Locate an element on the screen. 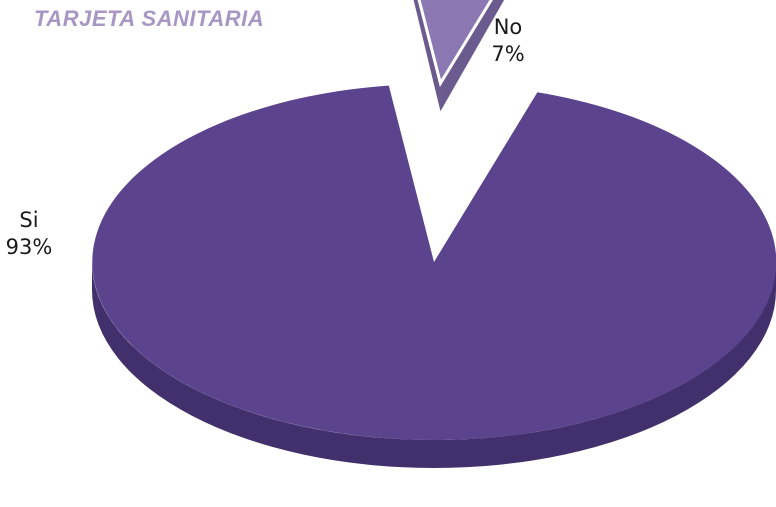  label-no-name: No is located at coordinates (508, 27).